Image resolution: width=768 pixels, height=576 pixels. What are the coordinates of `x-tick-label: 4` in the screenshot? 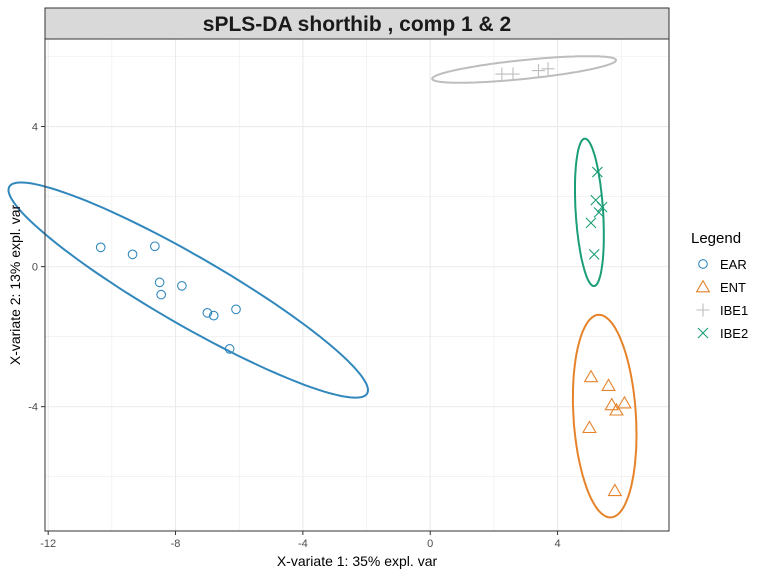 It's located at (558, 544).